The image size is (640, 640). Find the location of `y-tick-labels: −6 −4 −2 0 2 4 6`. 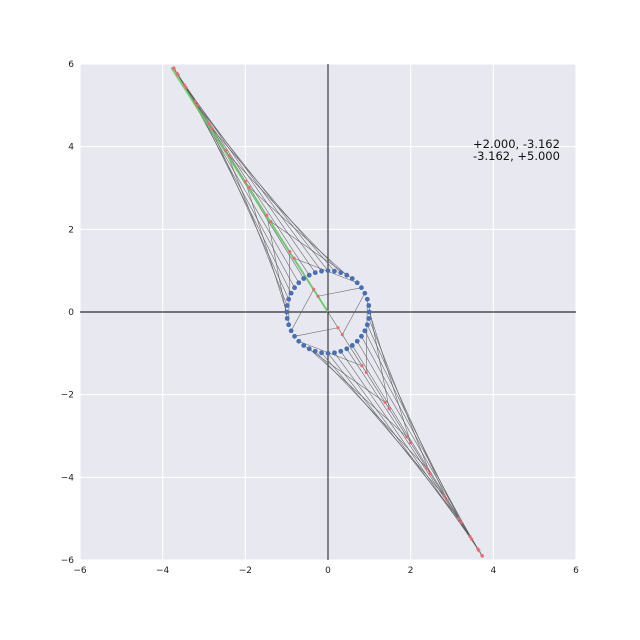

y-tick-labels: −6 −4 −2 0 2 4 6 is located at coordinates (68, 313).